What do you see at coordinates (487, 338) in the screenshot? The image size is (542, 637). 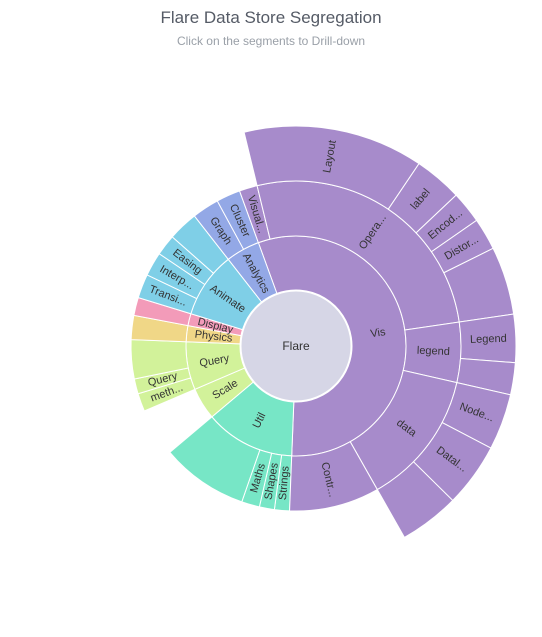 I see `segment-legend-legend` at bounding box center [487, 338].